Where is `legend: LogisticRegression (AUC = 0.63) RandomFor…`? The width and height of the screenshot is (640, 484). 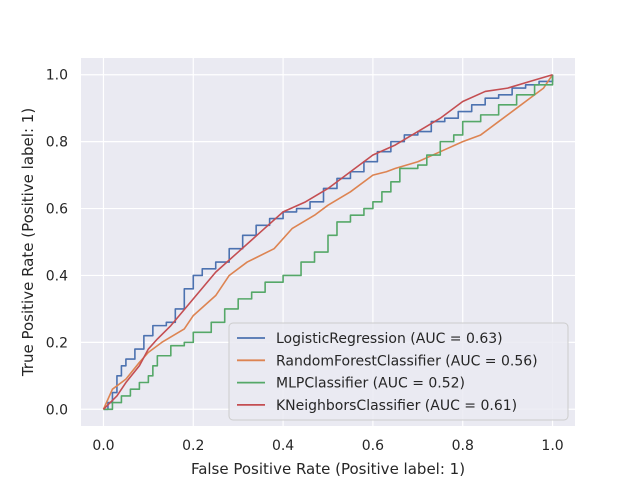
legend: LogisticRegression (AUC = 0.63) RandomFor… is located at coordinates (398, 371).